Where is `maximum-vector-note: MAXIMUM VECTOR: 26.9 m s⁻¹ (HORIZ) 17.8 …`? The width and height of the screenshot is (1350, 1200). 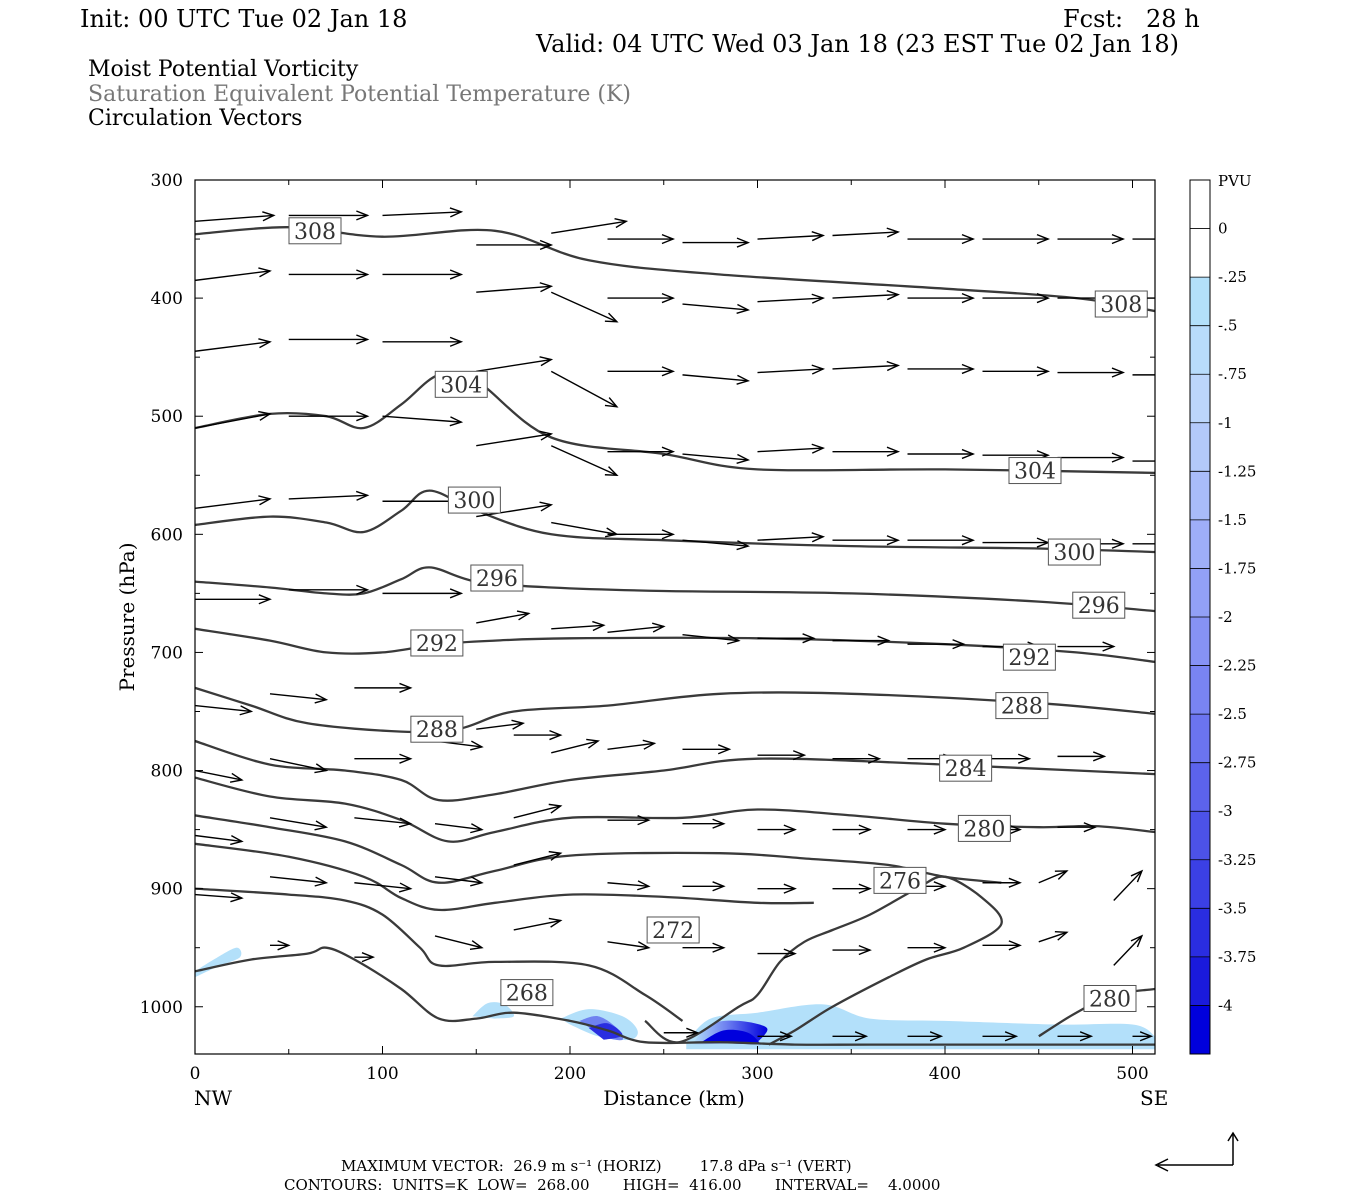
maximum-vector-note: MAXIMUM VECTOR: 26.9 m s⁻¹ (HORIZ) 17.8 … is located at coordinates (596, 1166).